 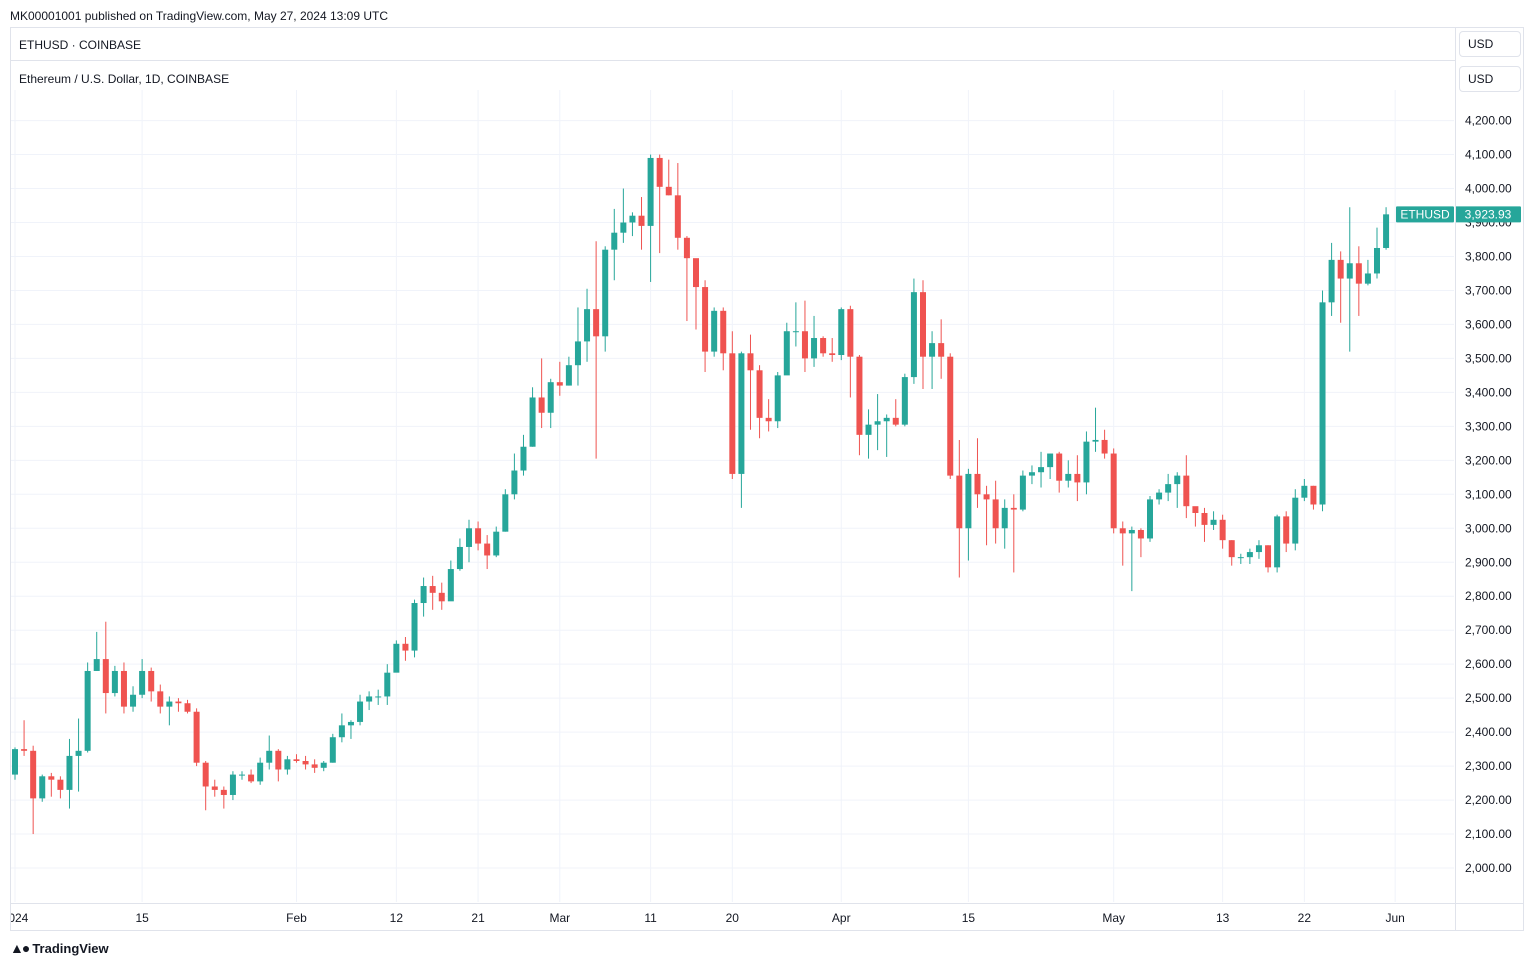 I want to click on y-tick-label: 2,300.00, so click(x=1488, y=766).